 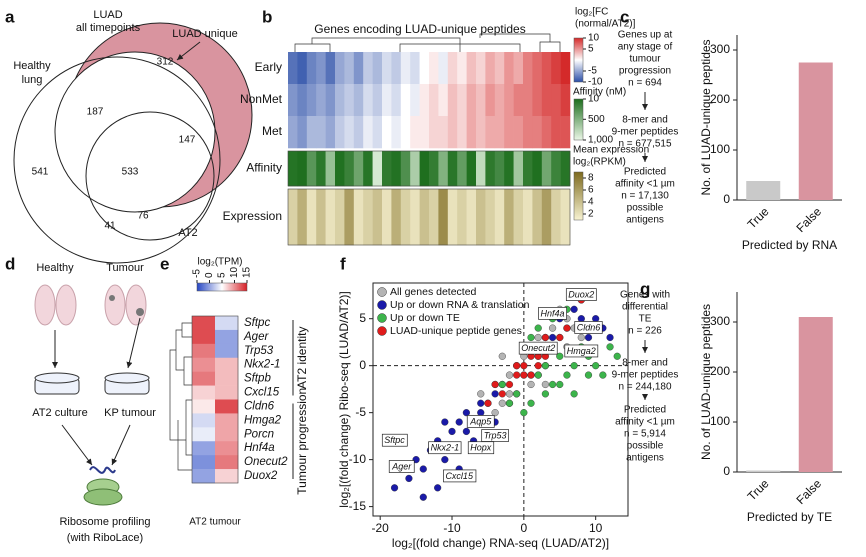 What do you see at coordinates (645, 132) in the screenshot?
I see `flow-text: 9-mer peptides` at bounding box center [645, 132].